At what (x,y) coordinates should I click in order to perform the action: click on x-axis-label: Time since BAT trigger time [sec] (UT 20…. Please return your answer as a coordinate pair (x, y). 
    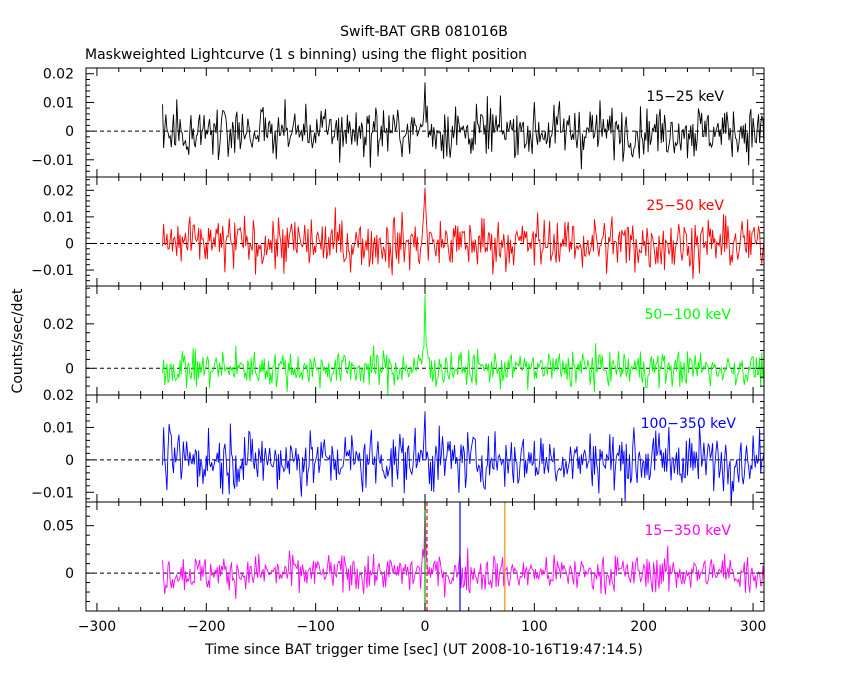
    Looking at the image, I should click on (423, 650).